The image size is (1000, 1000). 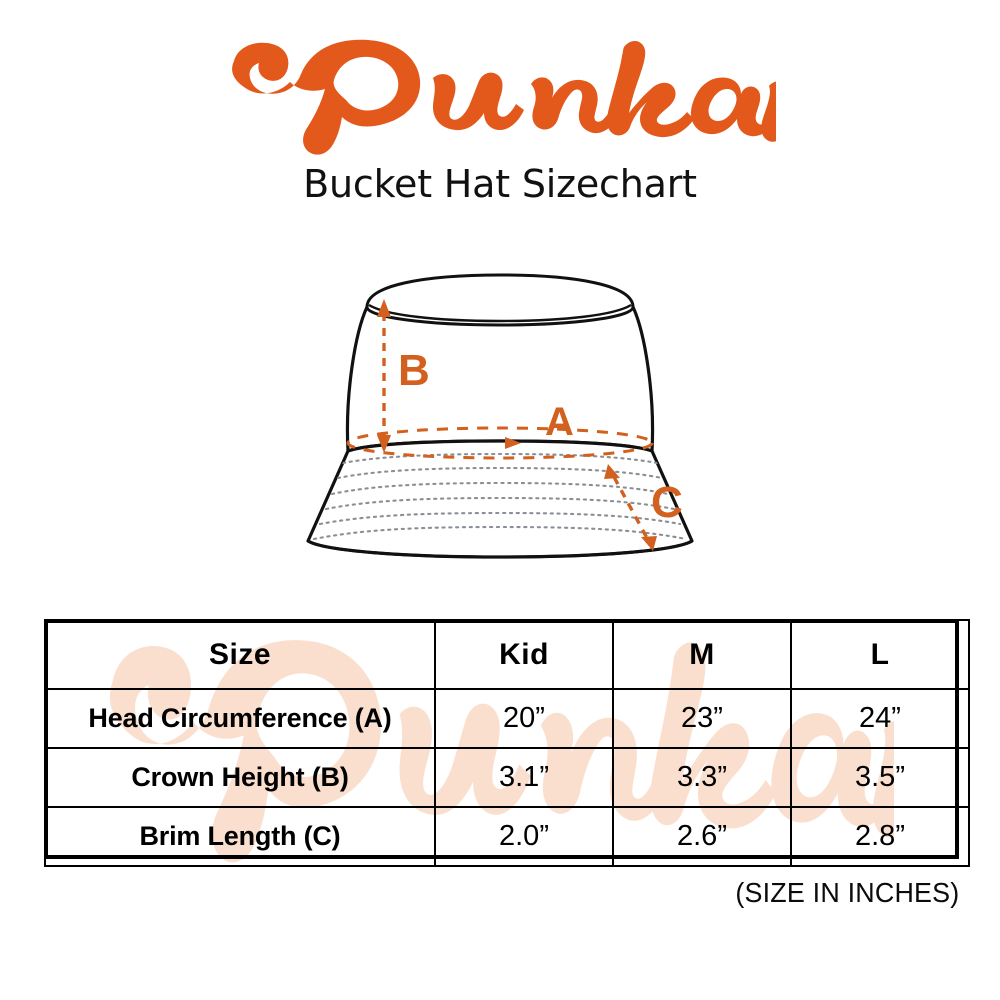 I want to click on row-label-cell: Crown Height (B), so click(x=240, y=777).